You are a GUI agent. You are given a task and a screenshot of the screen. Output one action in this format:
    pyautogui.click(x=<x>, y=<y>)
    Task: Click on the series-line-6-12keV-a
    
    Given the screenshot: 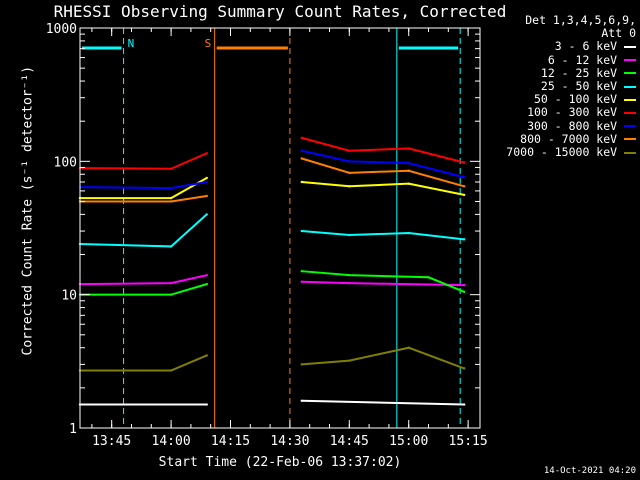 What is the action you would take?
    pyautogui.click(x=143, y=280)
    